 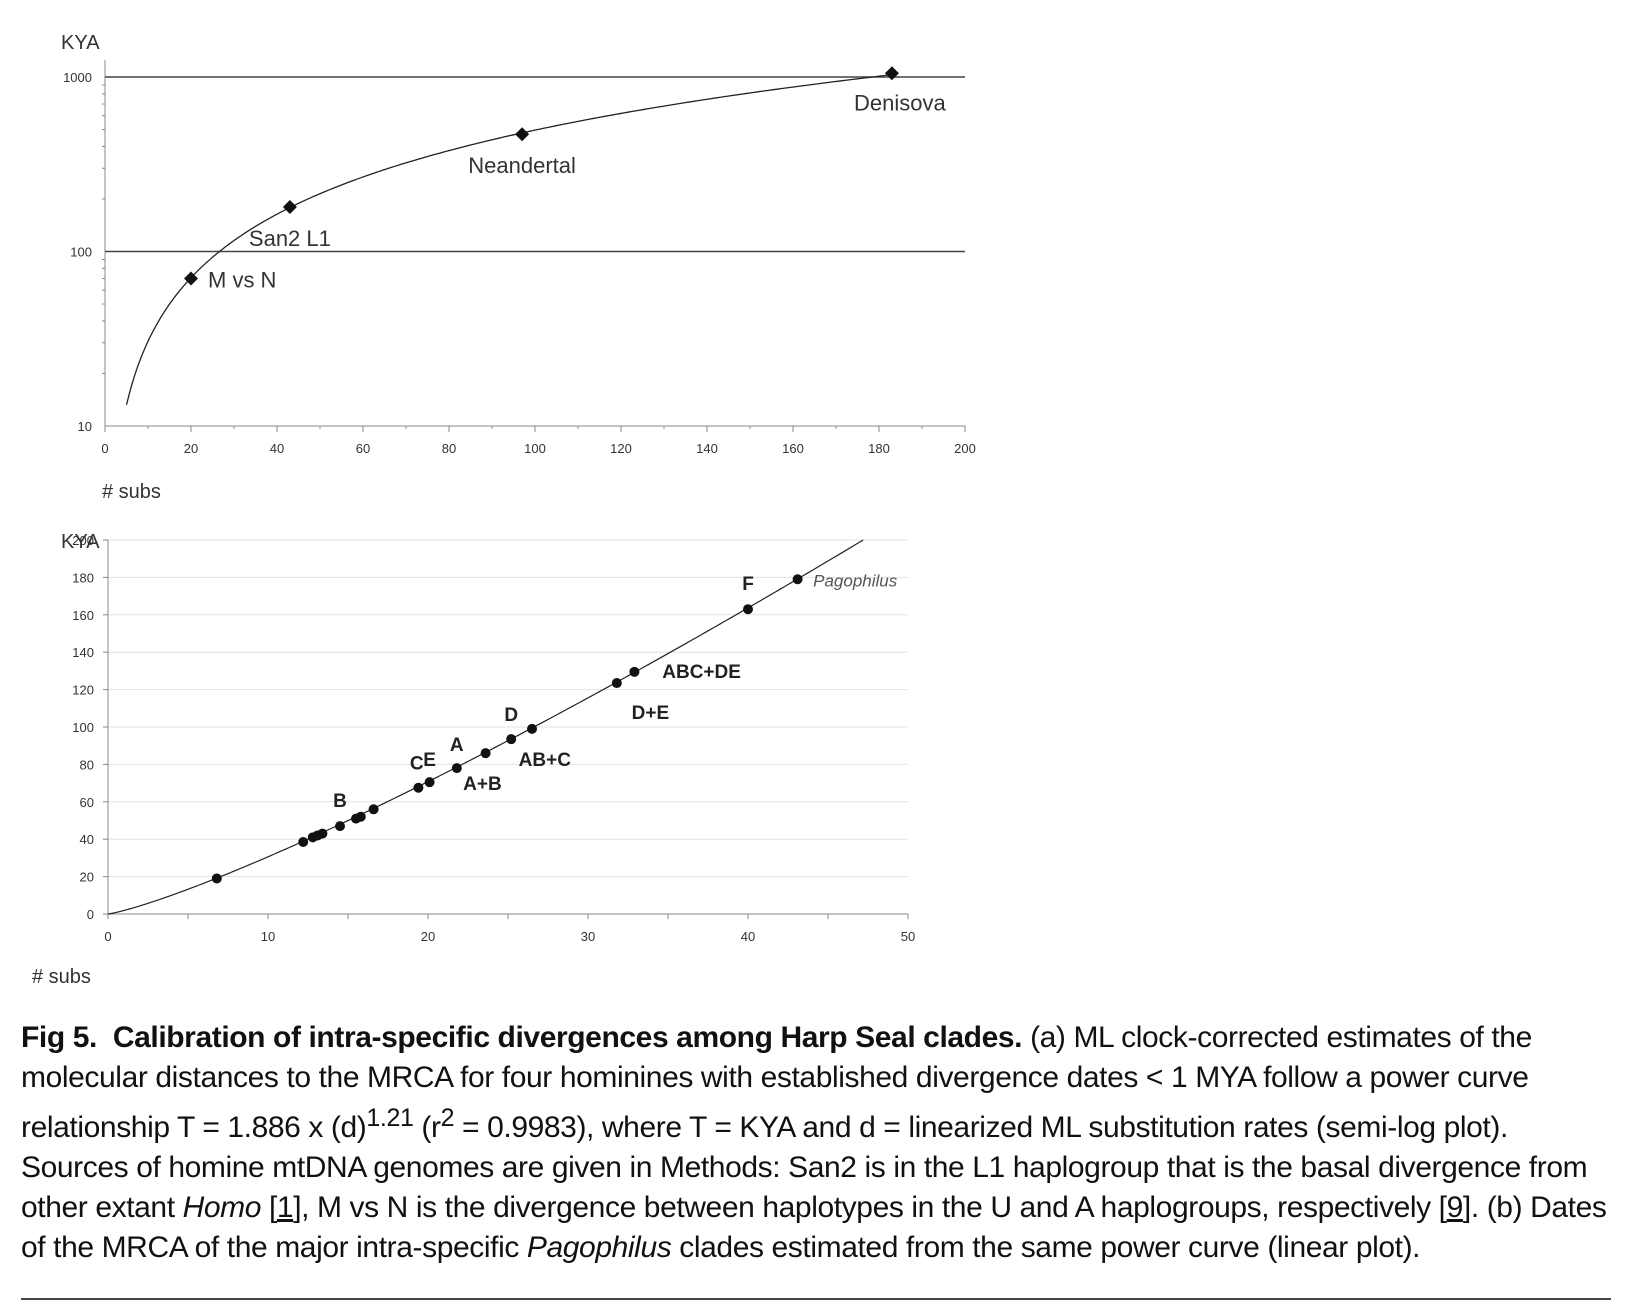 I want to click on panel-b-annotation: C, so click(x=417, y=764).